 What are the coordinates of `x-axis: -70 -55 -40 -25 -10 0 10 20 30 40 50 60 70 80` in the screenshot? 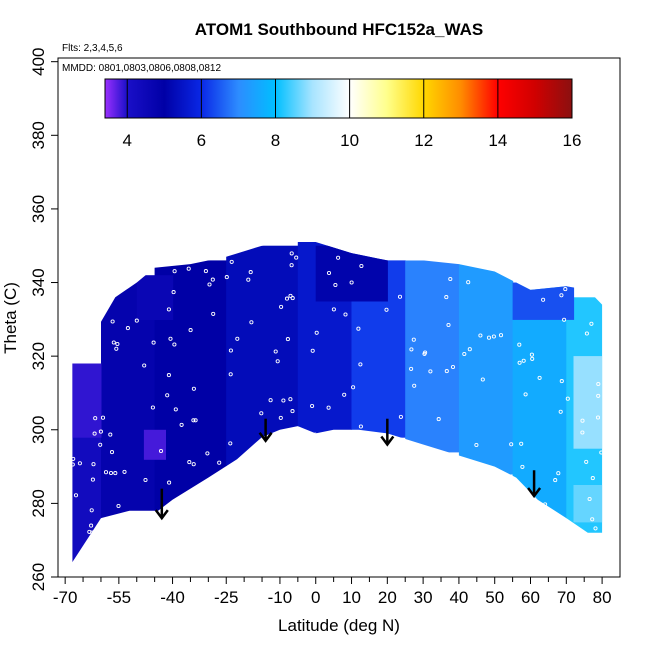 It's located at (332, 592).